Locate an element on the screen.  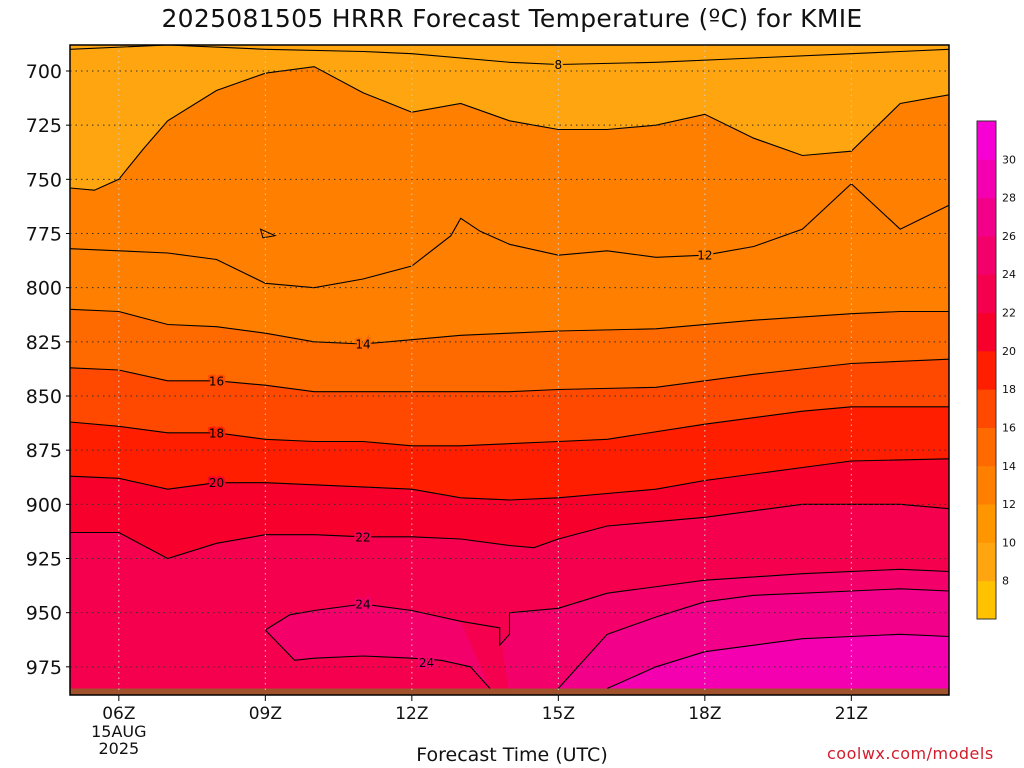
colorbar-label-8: 8 is located at coordinates (1005, 581).